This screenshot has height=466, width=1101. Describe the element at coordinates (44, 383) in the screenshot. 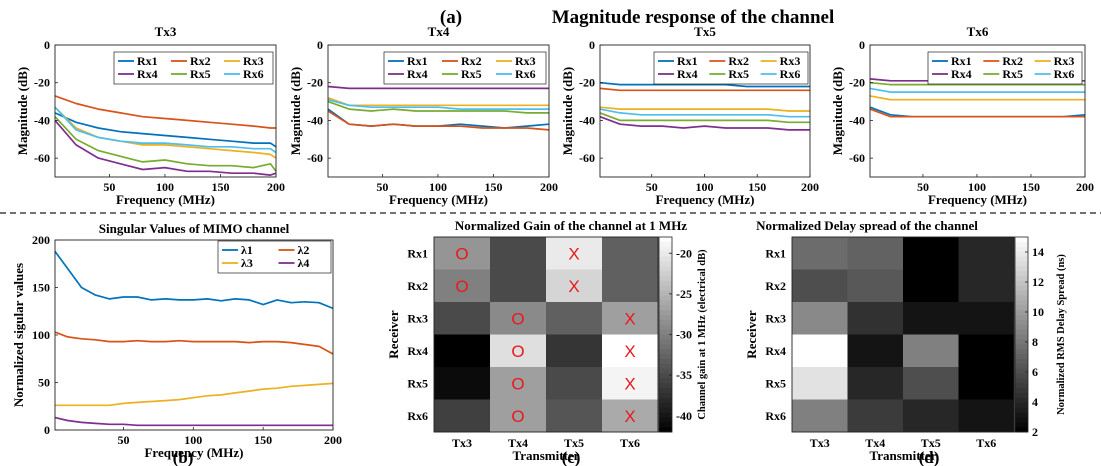

I see `y-tick-label: 50` at that location.